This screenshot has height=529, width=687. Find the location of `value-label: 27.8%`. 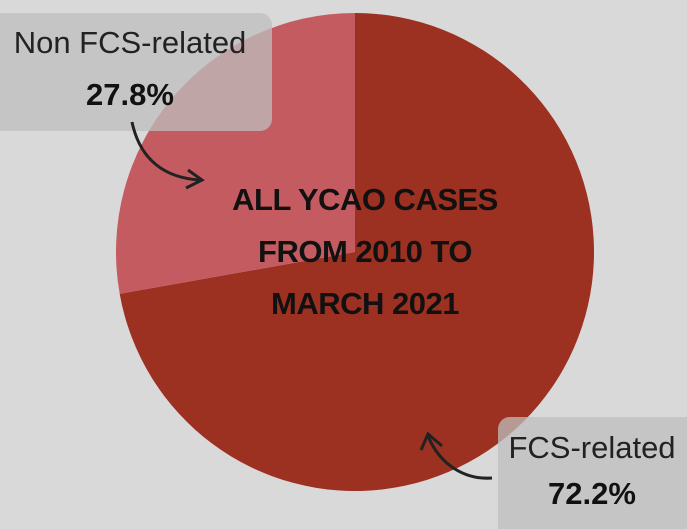

value-label: 27.8% is located at coordinates (130, 94).